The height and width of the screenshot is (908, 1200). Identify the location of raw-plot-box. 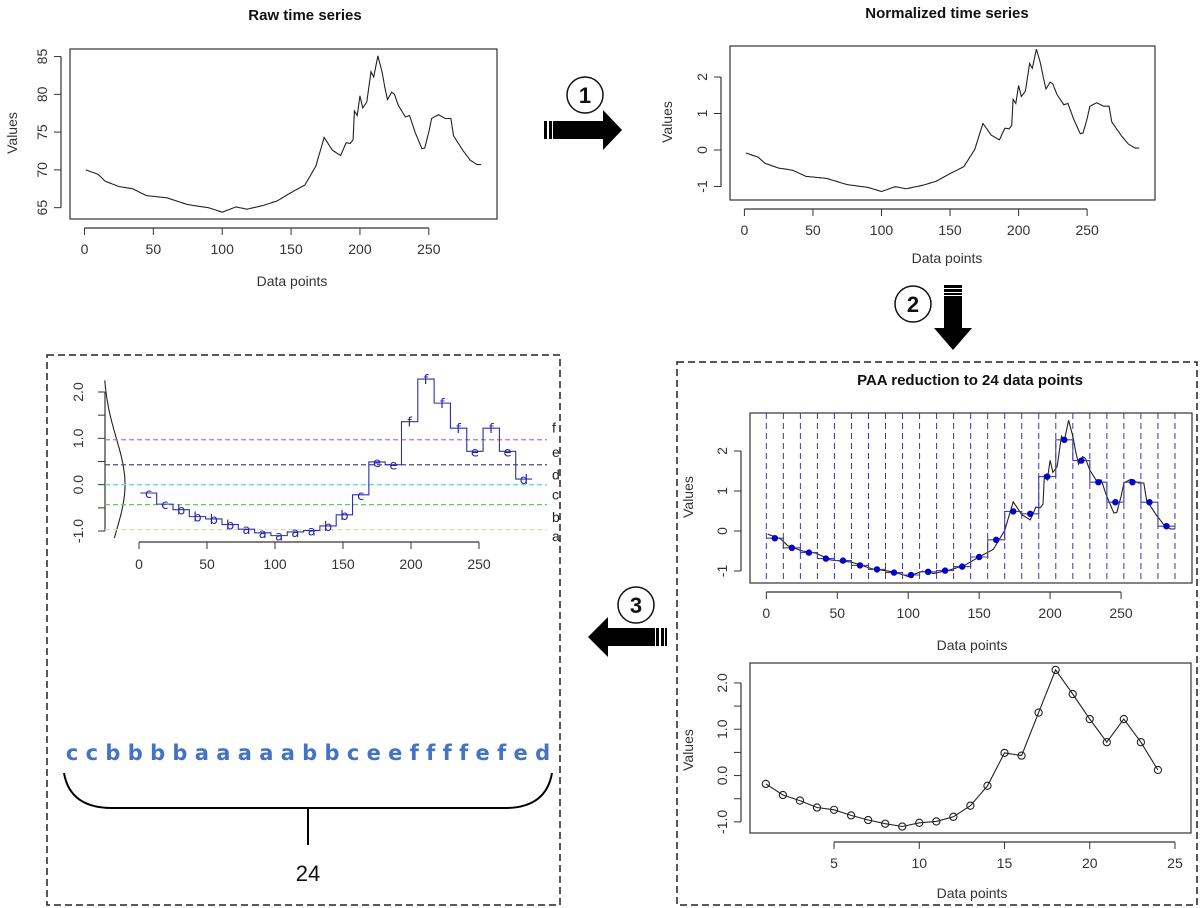
(283, 134).